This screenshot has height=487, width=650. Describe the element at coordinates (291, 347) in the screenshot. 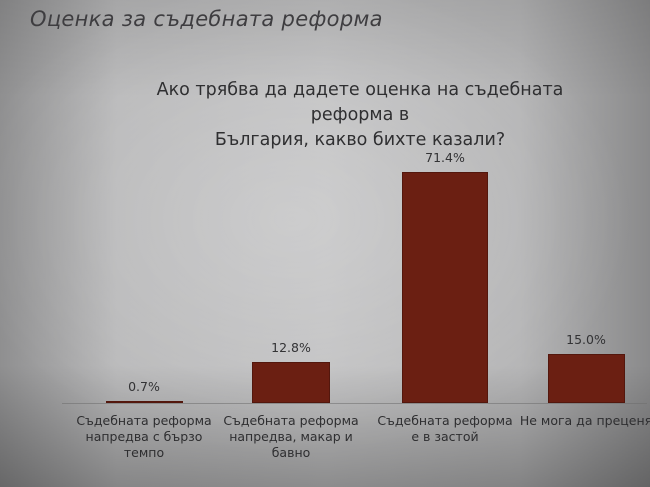

I see `value-label-2: 12.8%` at that location.